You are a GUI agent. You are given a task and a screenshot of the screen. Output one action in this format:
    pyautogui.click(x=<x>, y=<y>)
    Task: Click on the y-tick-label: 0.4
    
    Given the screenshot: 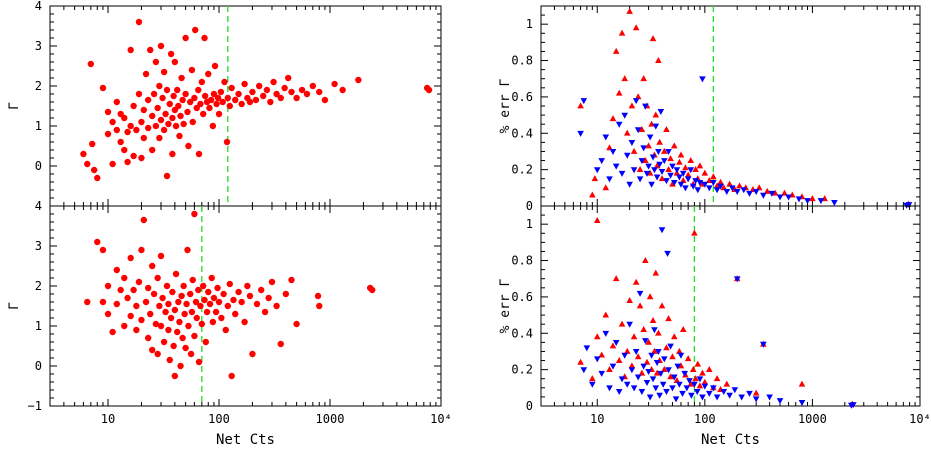 What is the action you would take?
    pyautogui.click(x=522, y=133)
    